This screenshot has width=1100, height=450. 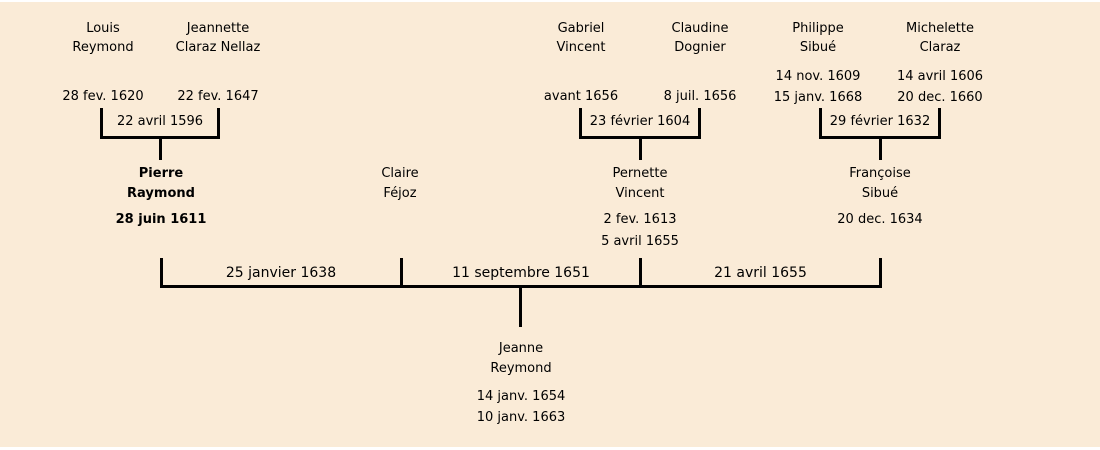 I want to click on person-date: 20 dec. 1660, so click(x=940, y=97).